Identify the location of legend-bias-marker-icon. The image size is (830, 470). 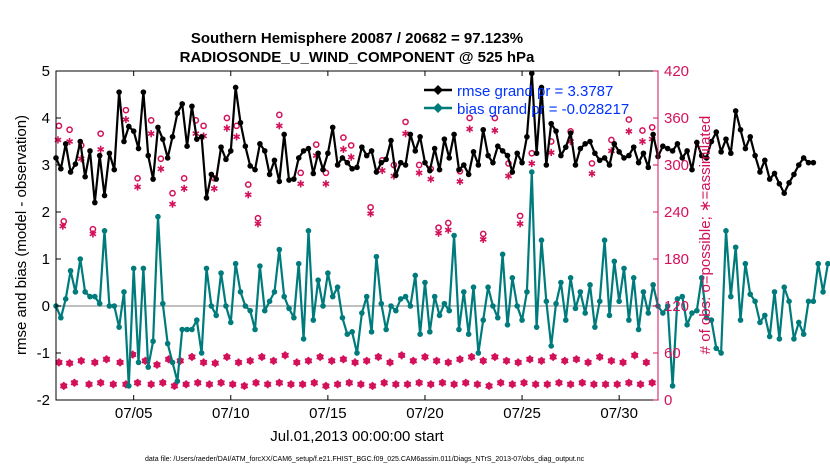
(438, 108).